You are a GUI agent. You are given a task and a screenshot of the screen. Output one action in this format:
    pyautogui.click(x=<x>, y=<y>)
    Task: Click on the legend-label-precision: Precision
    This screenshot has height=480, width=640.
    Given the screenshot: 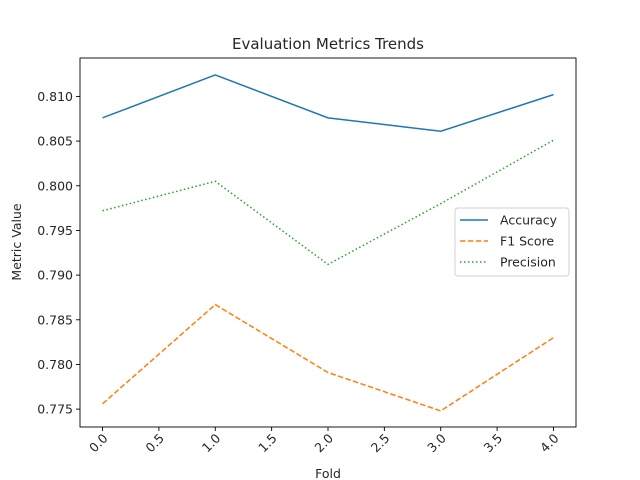 What is the action you would take?
    pyautogui.click(x=528, y=262)
    